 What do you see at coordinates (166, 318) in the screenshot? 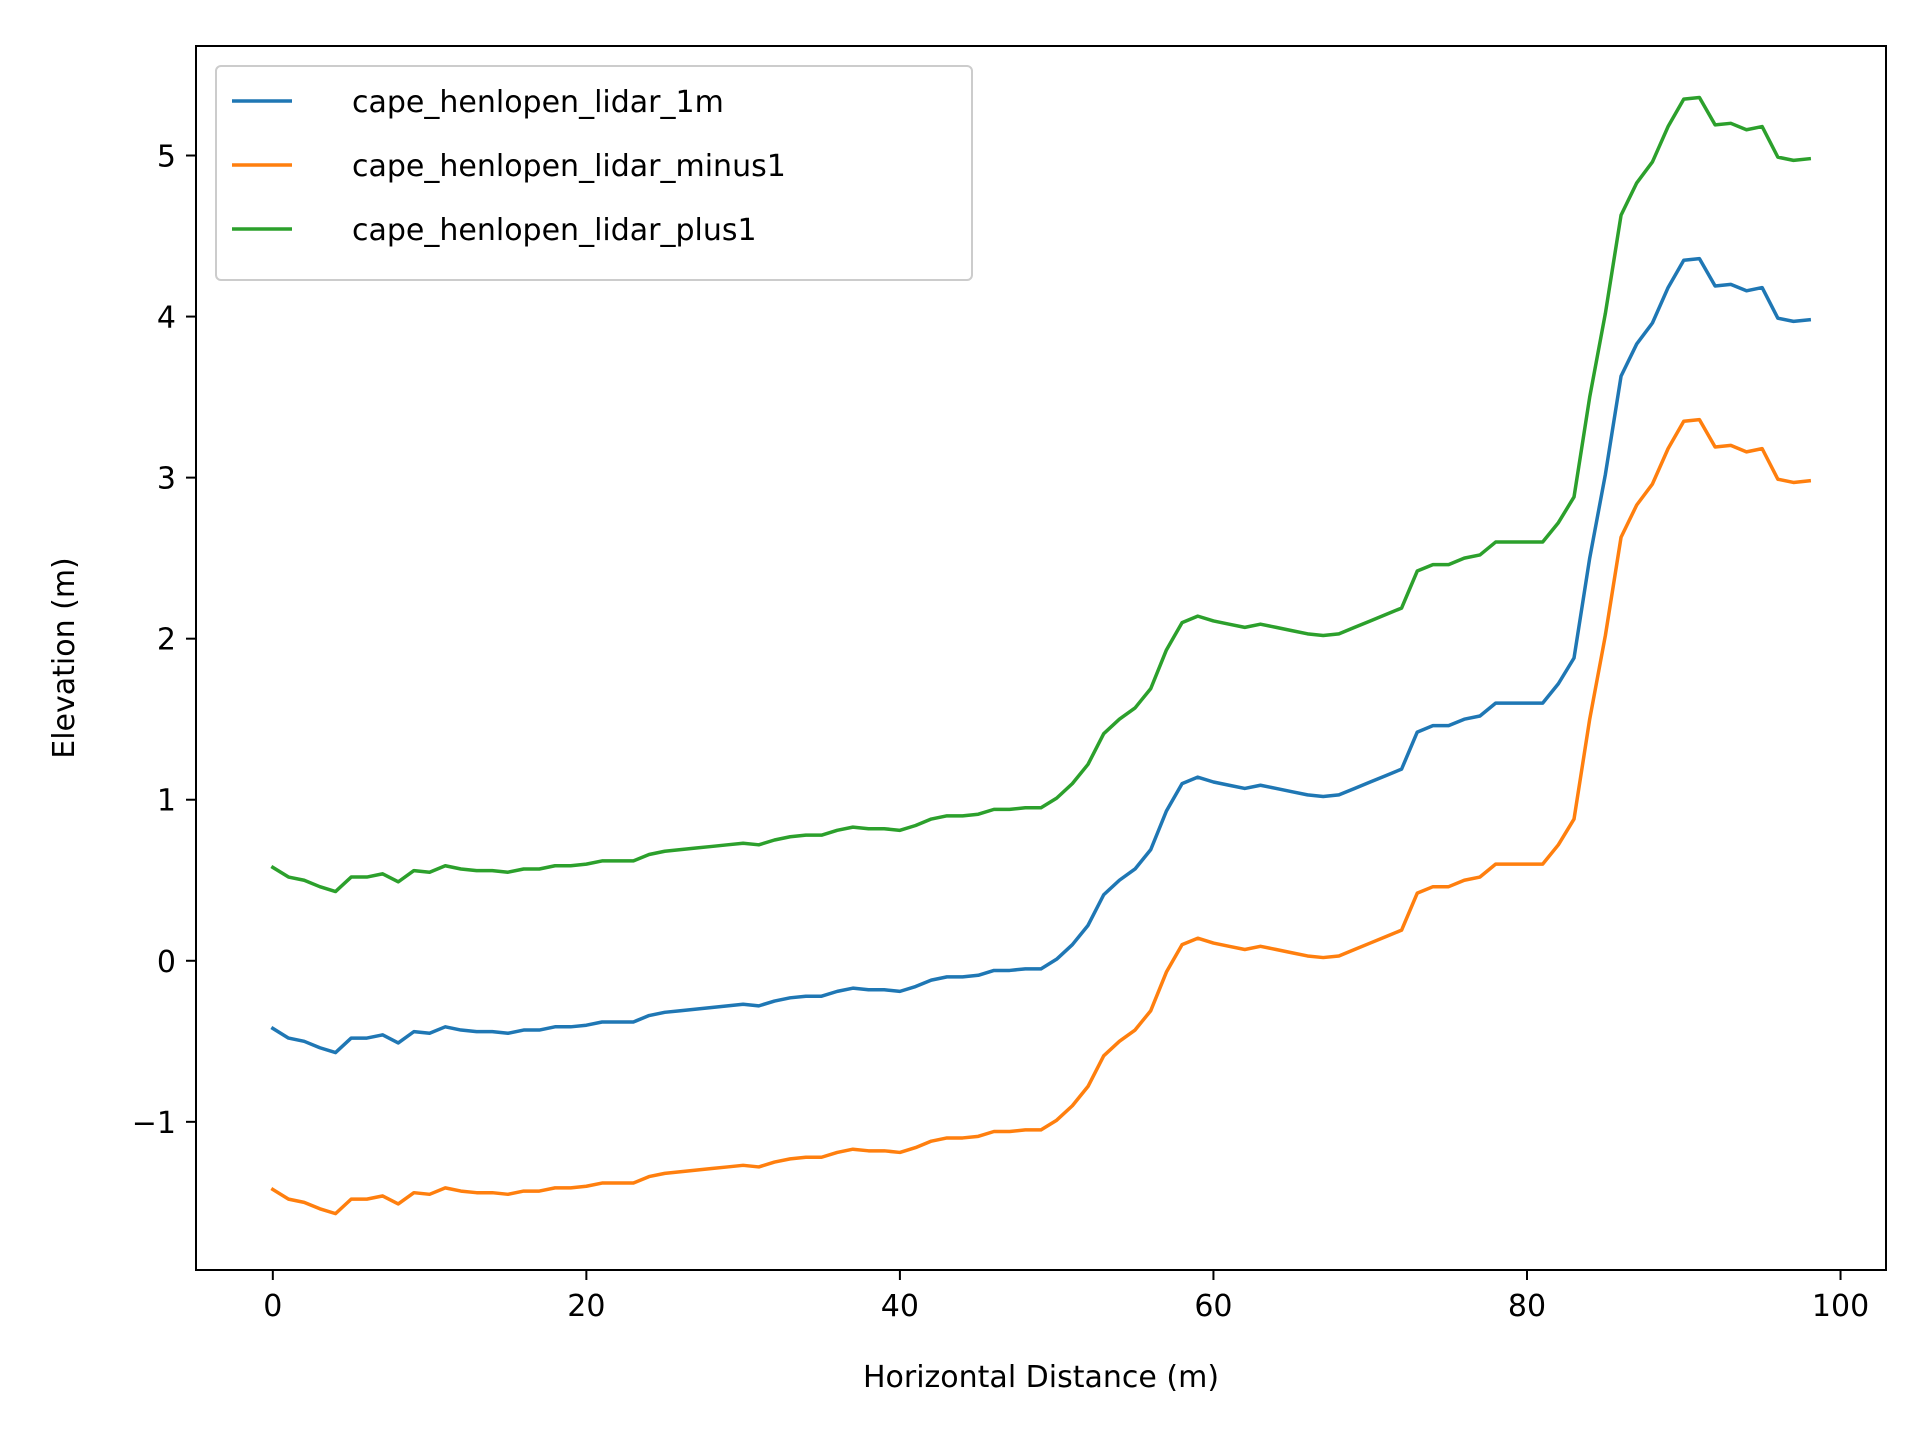
I see `y-tick-label: 4` at bounding box center [166, 318].